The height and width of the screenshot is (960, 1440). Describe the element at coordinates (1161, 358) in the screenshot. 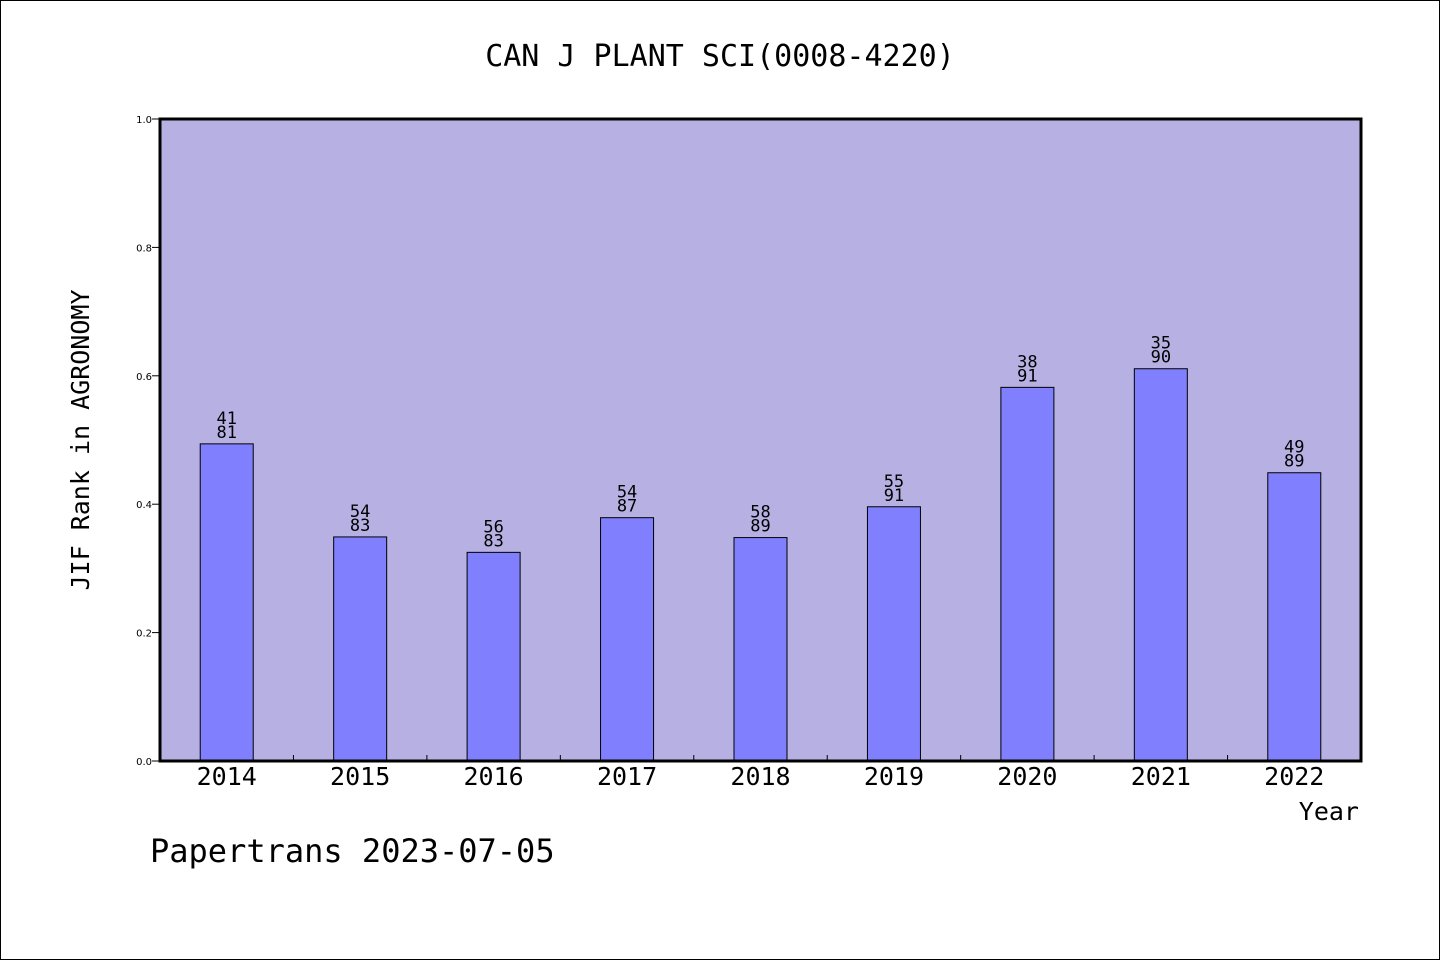

I see `bar-total-label: 90` at that location.